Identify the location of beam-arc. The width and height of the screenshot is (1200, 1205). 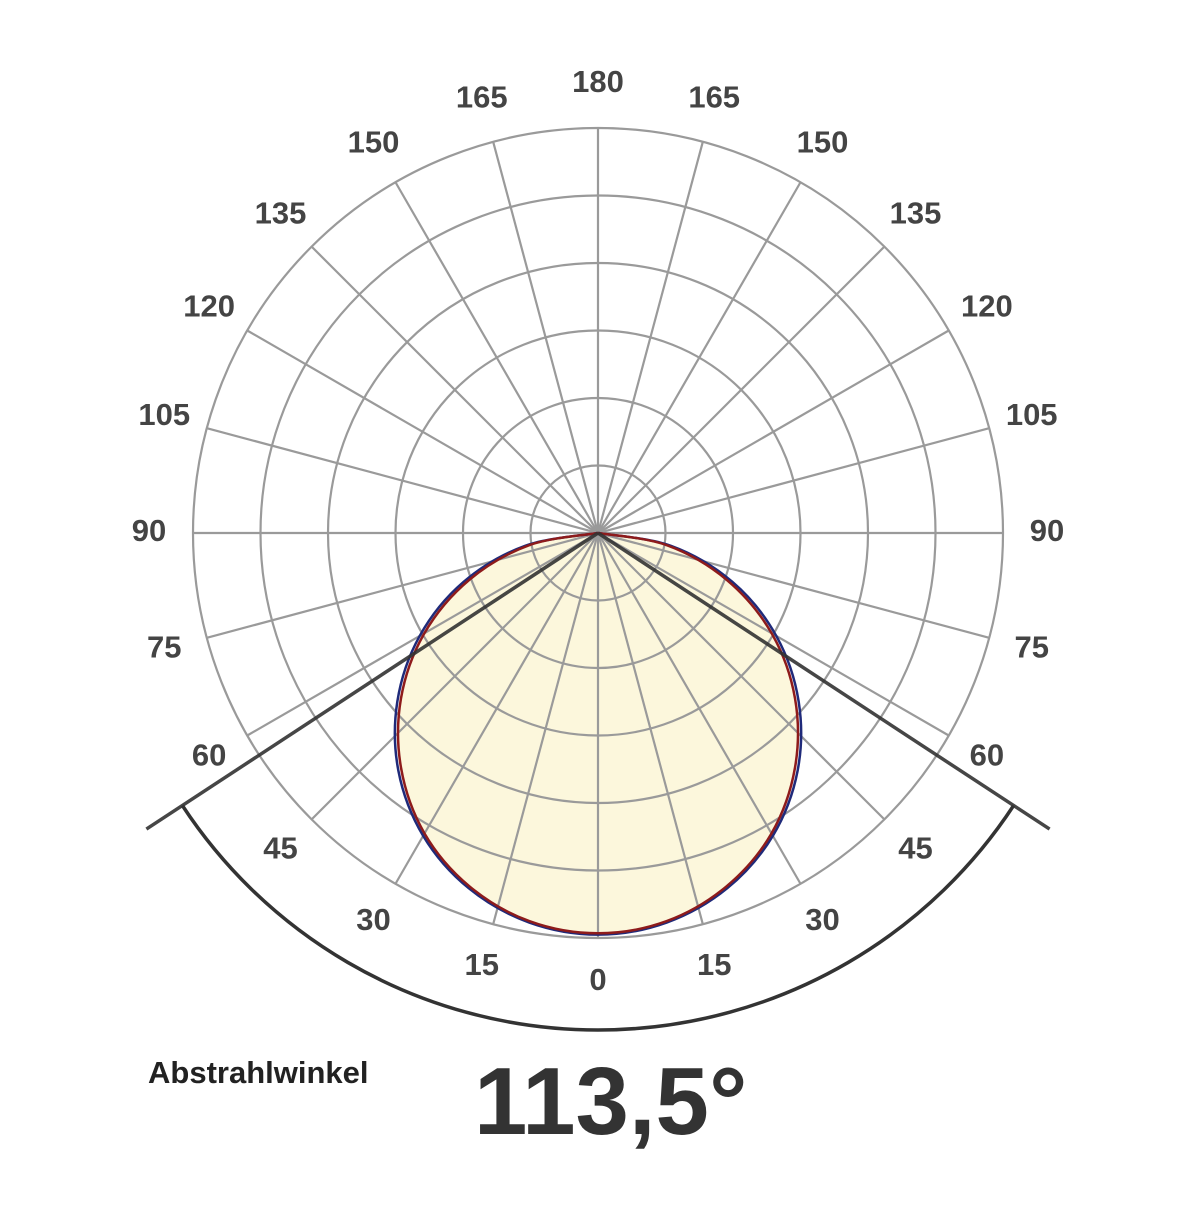
(598, 918).